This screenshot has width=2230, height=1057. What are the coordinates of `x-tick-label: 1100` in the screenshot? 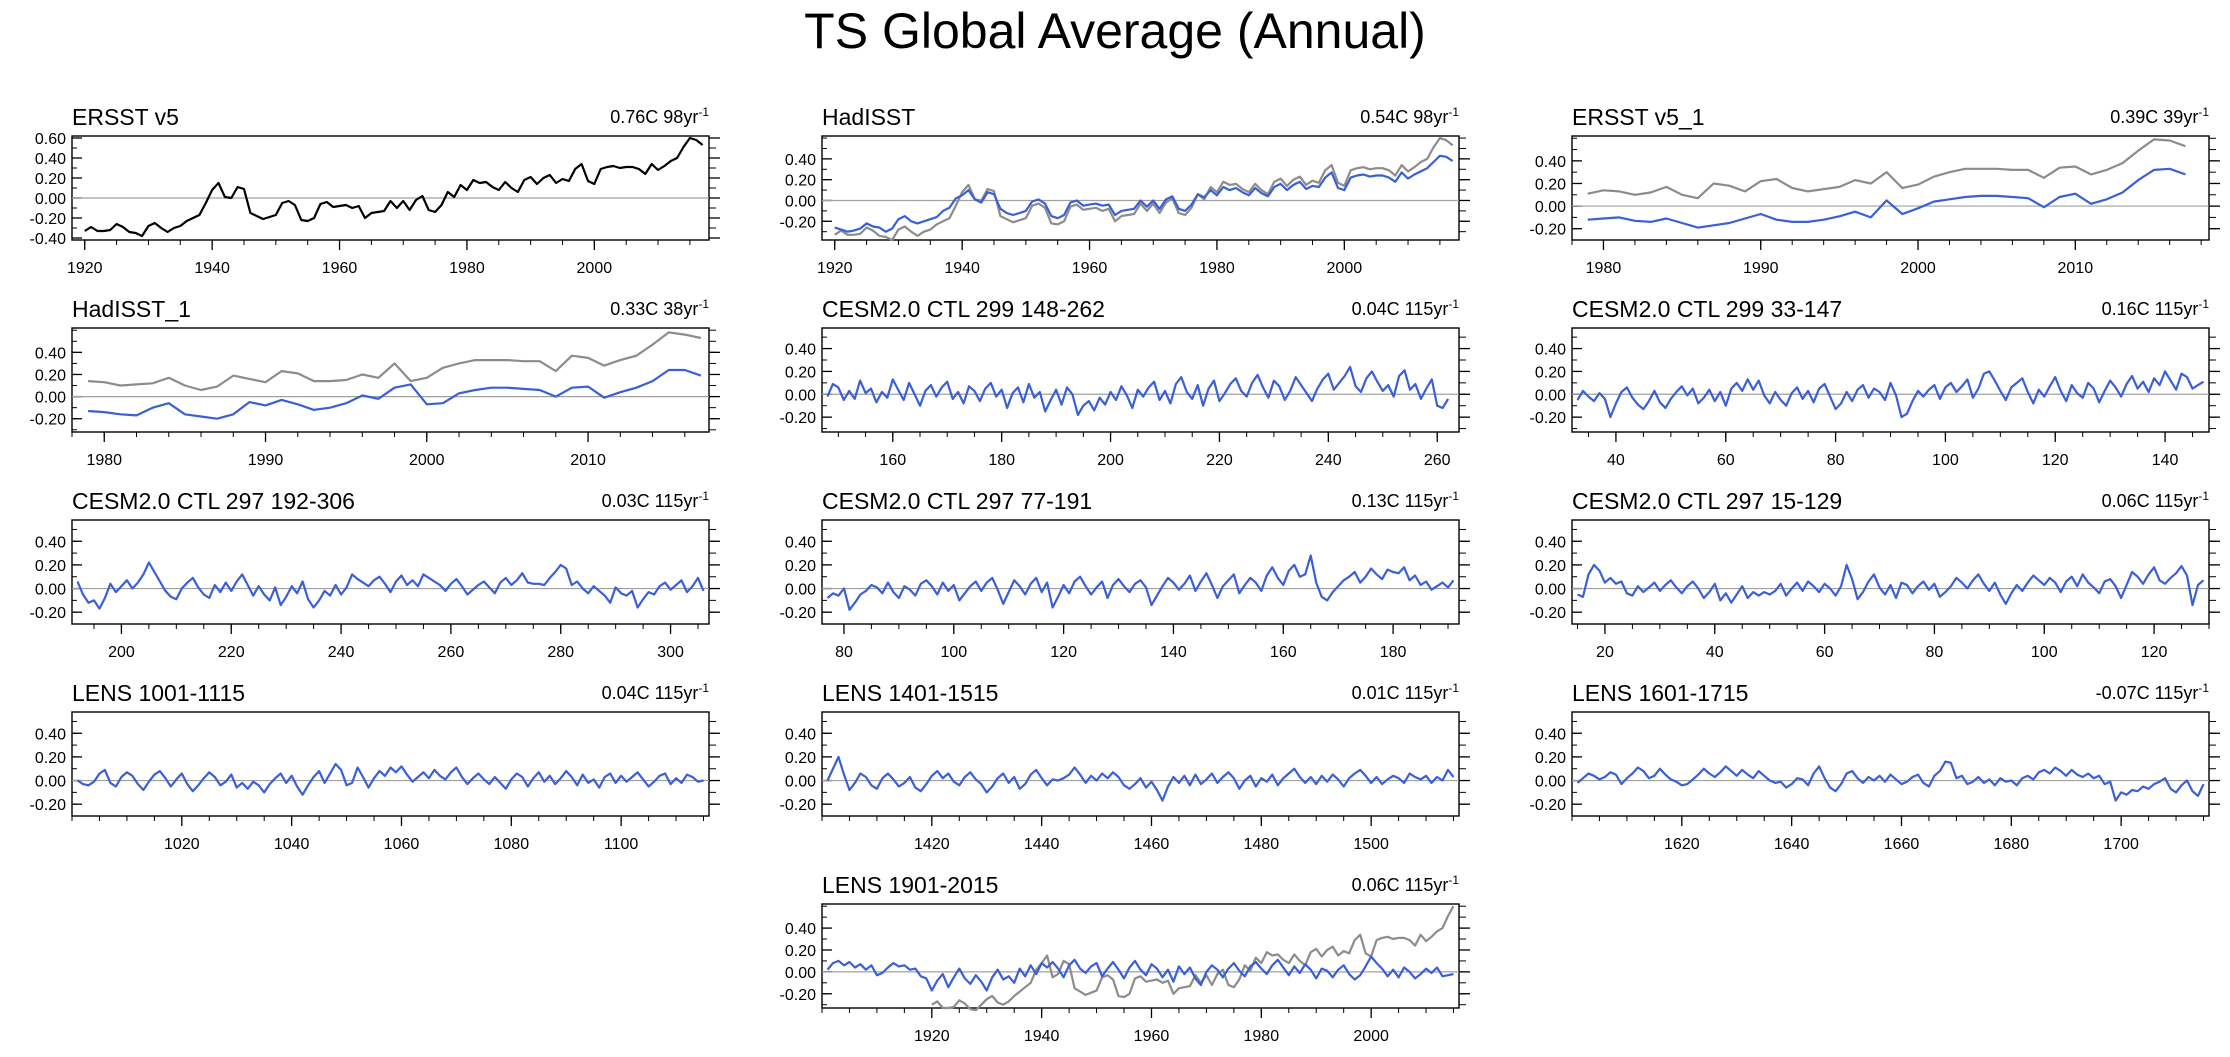 It's located at (621, 844).